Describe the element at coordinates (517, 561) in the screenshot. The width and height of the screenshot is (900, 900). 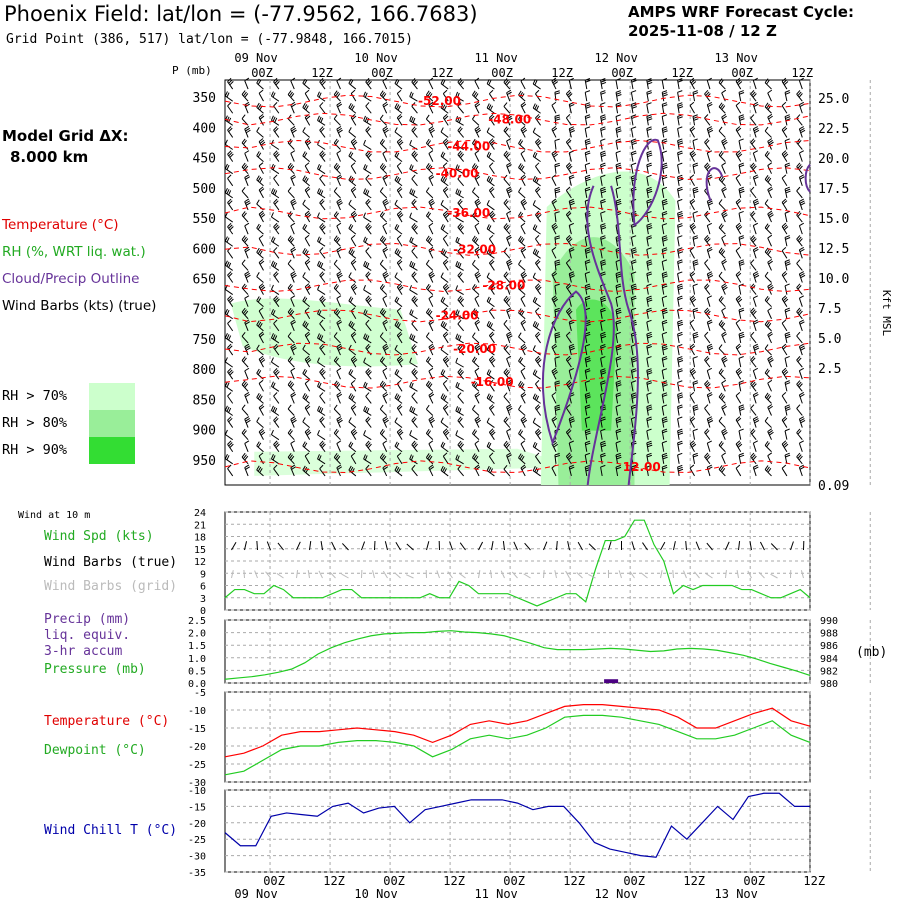
I see `wind-panel-frame` at that location.